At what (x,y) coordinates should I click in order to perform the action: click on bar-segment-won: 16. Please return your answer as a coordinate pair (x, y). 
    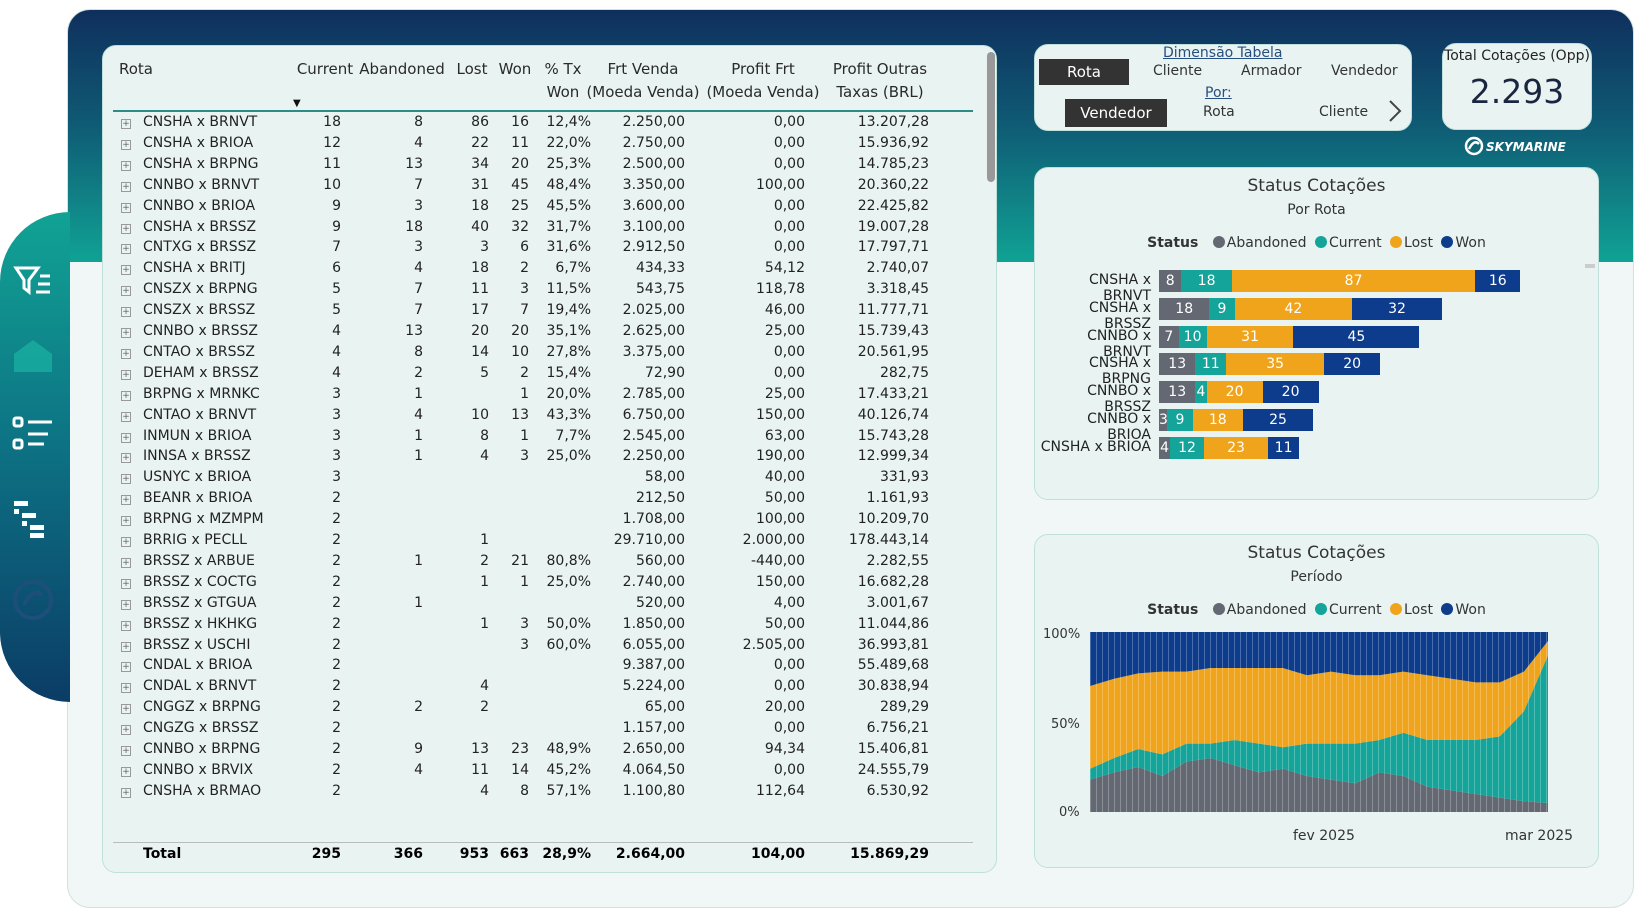
    Looking at the image, I should click on (1498, 281).